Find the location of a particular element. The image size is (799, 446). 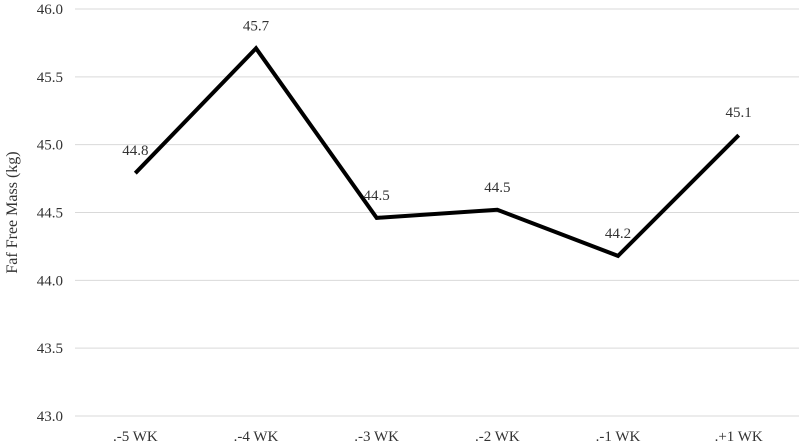

y-tick-label: 44.5 is located at coordinates (50, 214).